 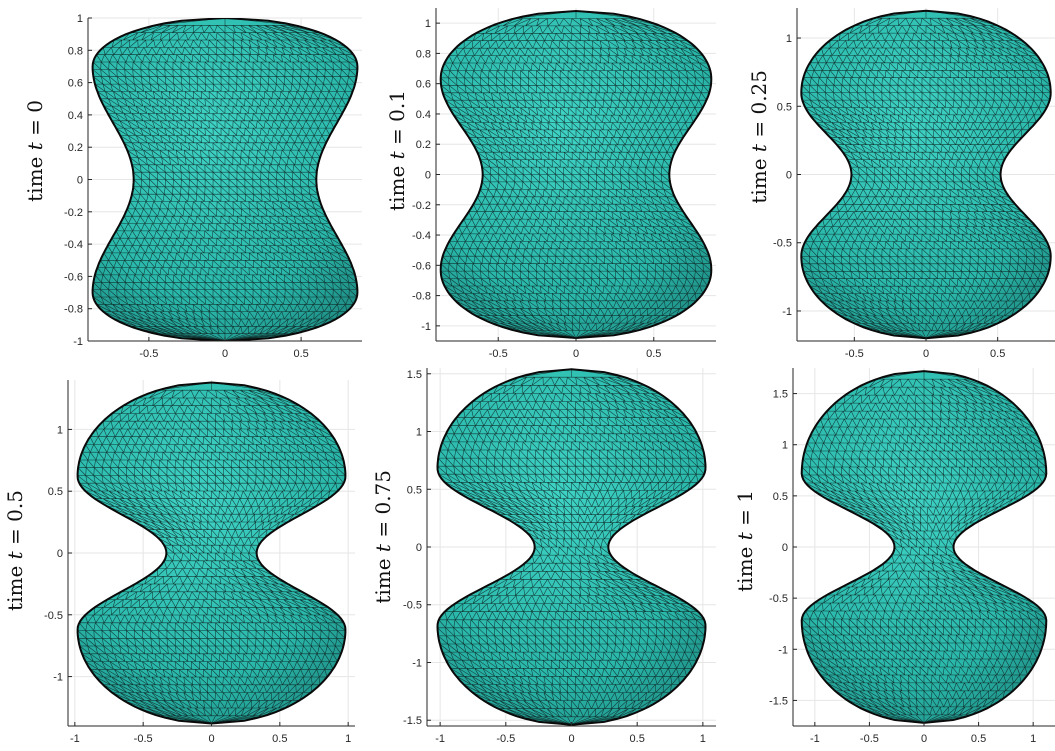 What do you see at coordinates (901, 184) in the screenshot?
I see `panel-3: -0.5 0 0.5 -1 -0.5 0 0.5 1 time t = 0.25` at bounding box center [901, 184].